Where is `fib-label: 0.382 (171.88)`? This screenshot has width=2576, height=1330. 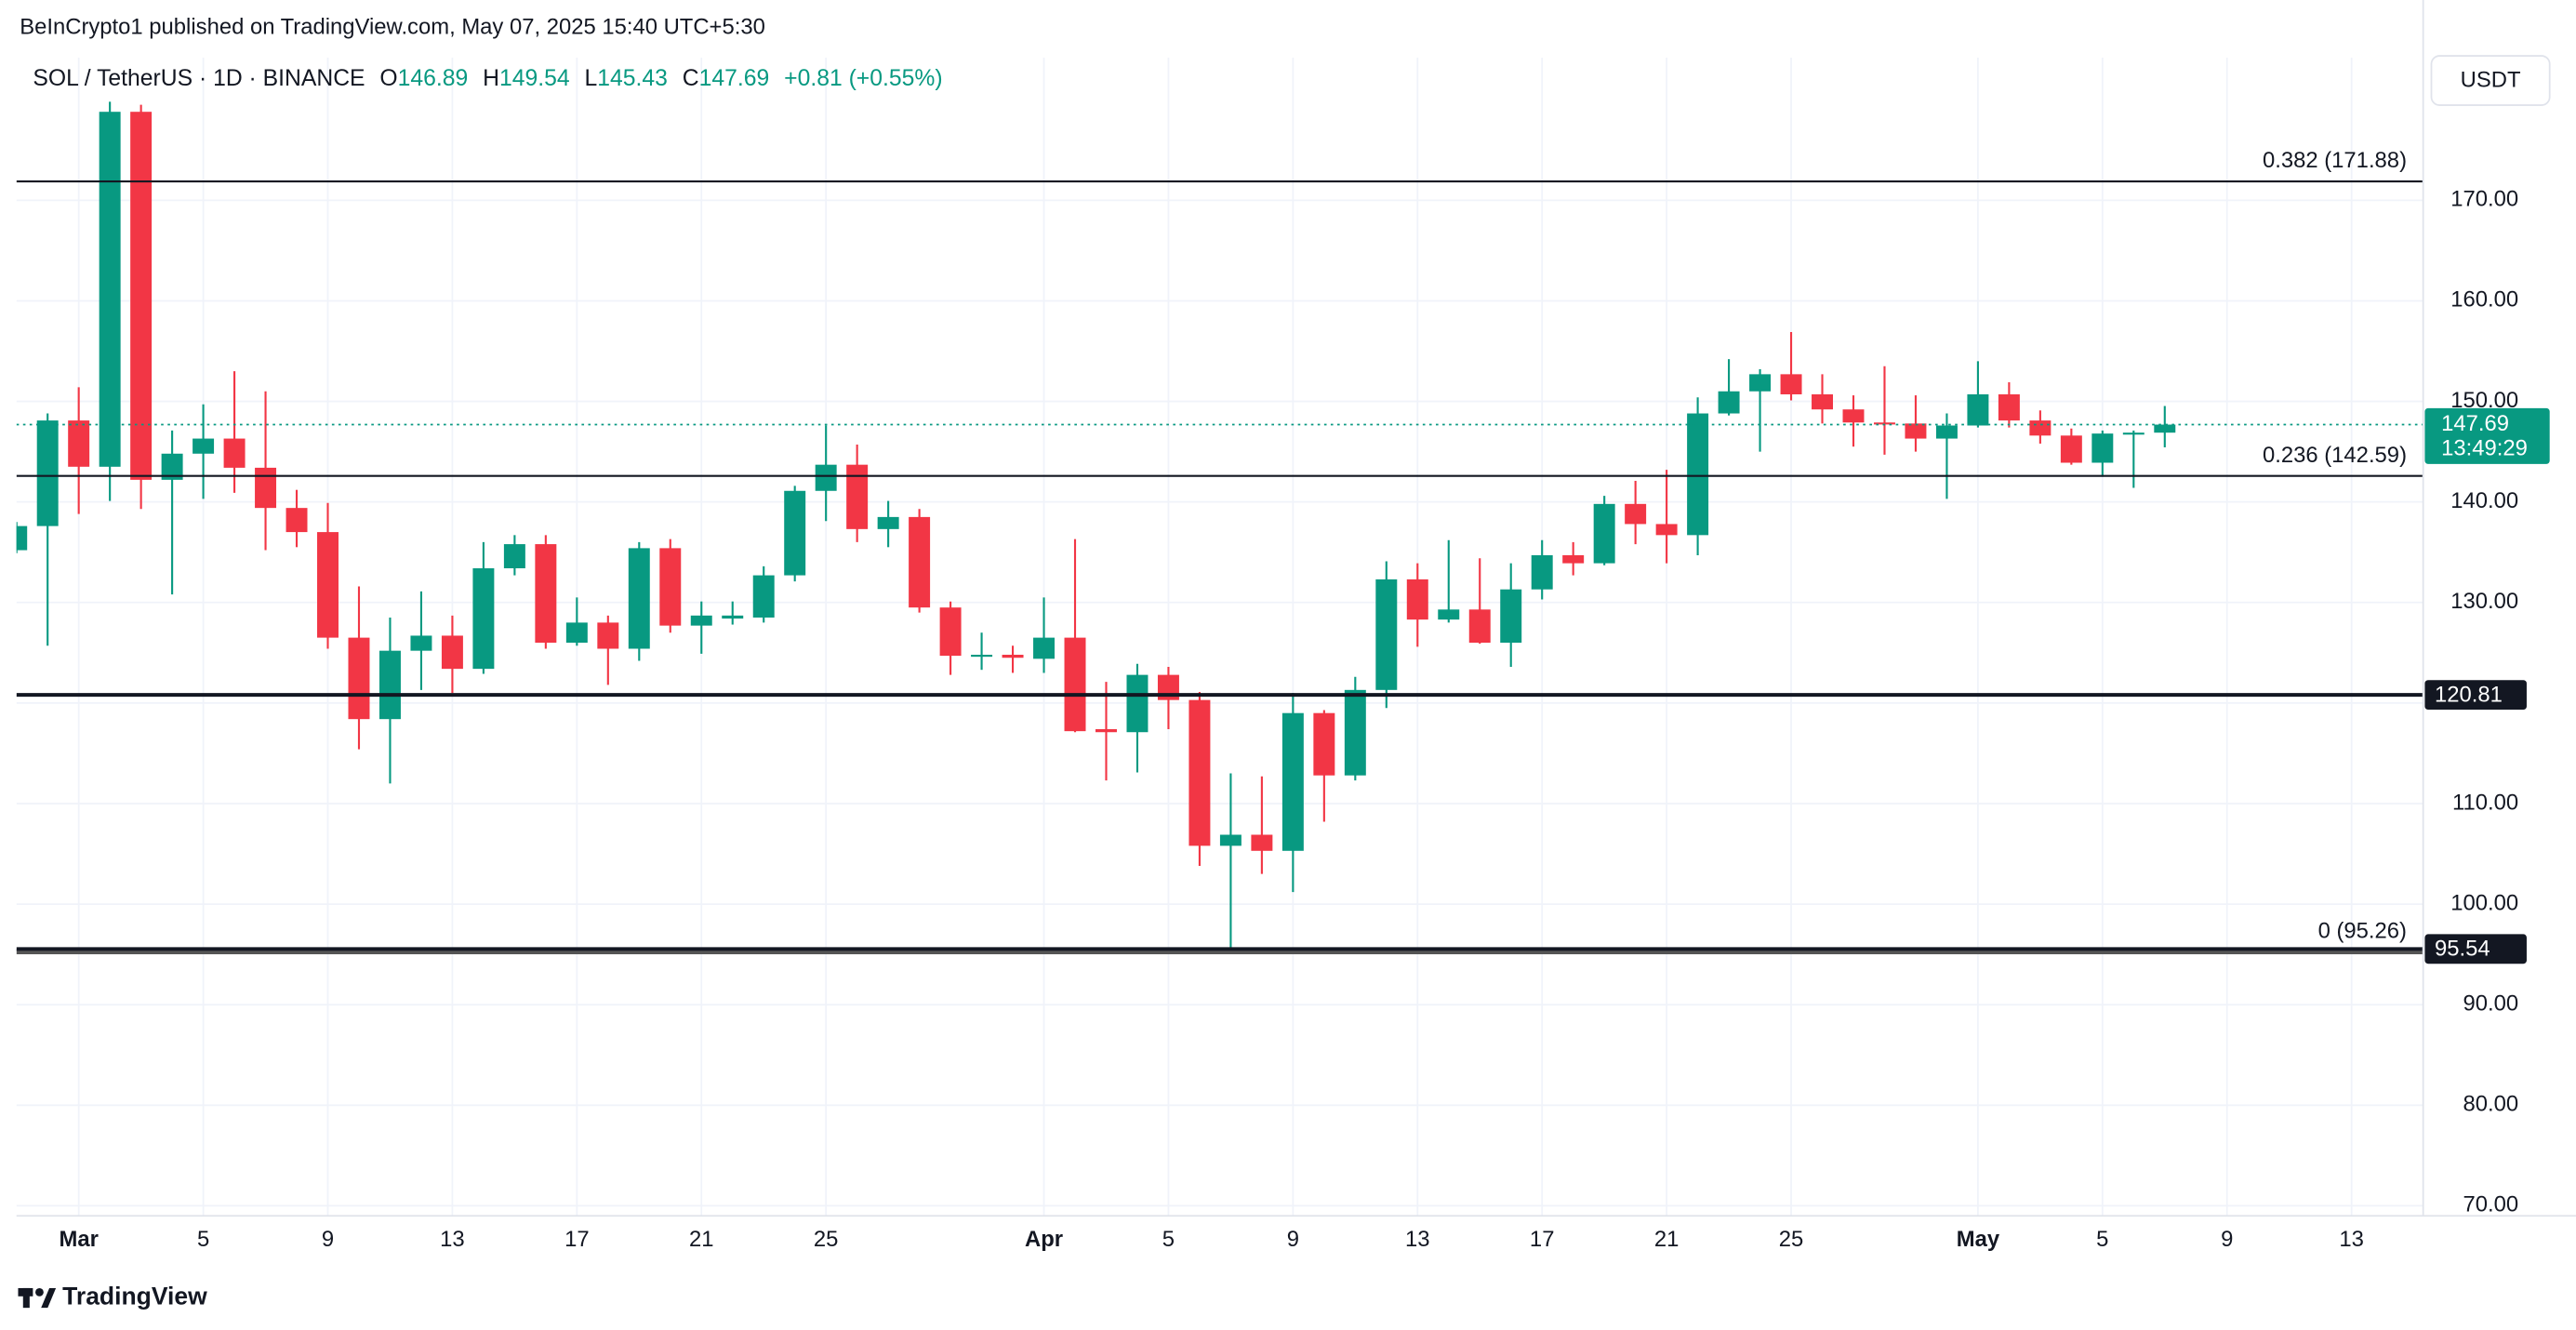
fib-label: 0.382 (171.88) is located at coordinates (2335, 161).